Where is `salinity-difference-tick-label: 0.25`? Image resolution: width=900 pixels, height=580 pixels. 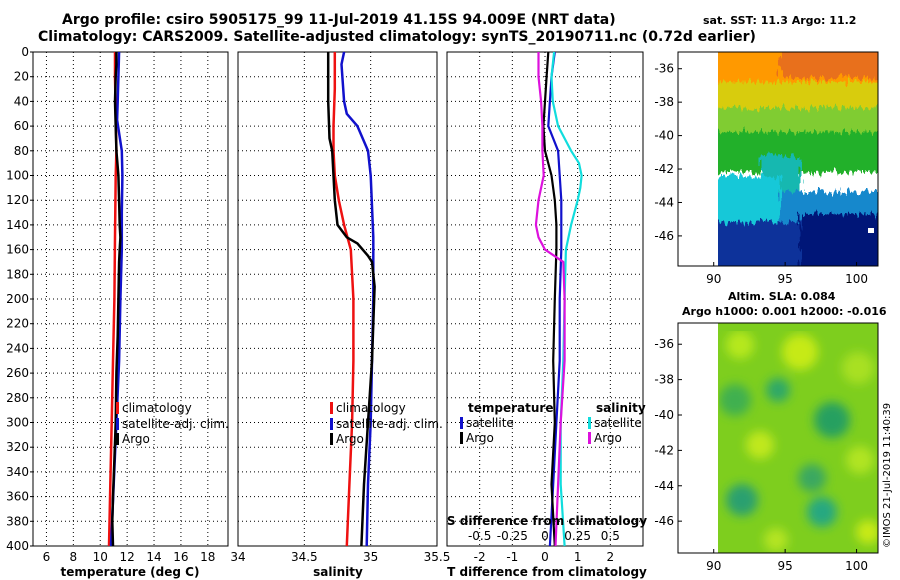
salinity-difference-tick-label: 0.25 is located at coordinates (577, 536).